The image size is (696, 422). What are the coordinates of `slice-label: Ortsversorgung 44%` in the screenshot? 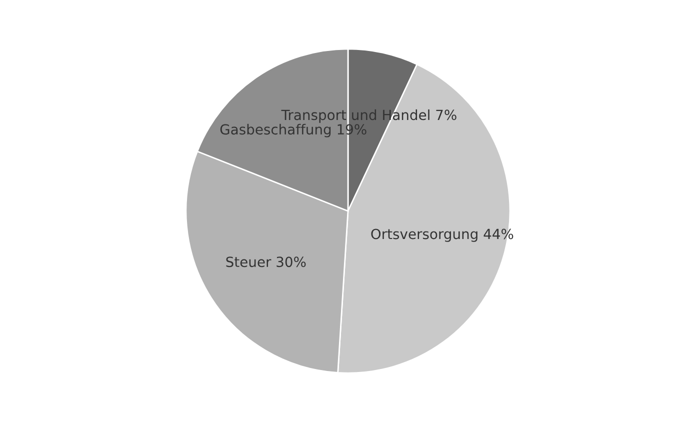 It's located at (442, 235).